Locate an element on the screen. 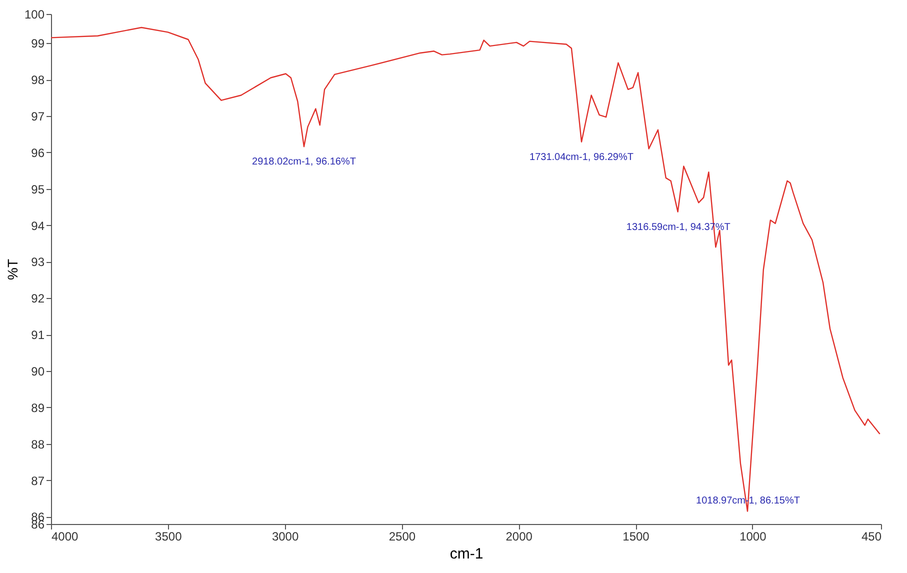  y-tick-label: 98 is located at coordinates (38, 80).